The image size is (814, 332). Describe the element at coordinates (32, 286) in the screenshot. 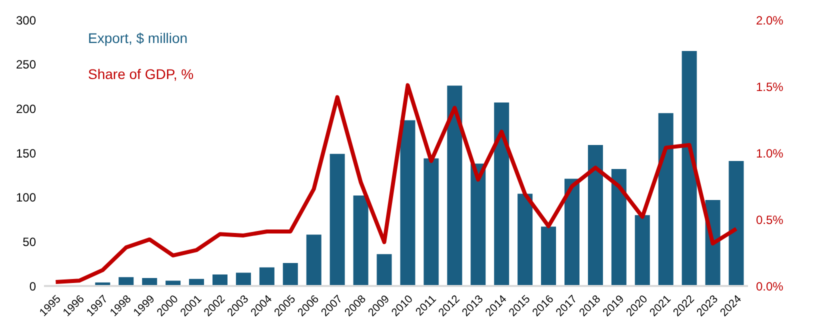

I see `y-tick-label: 0` at that location.